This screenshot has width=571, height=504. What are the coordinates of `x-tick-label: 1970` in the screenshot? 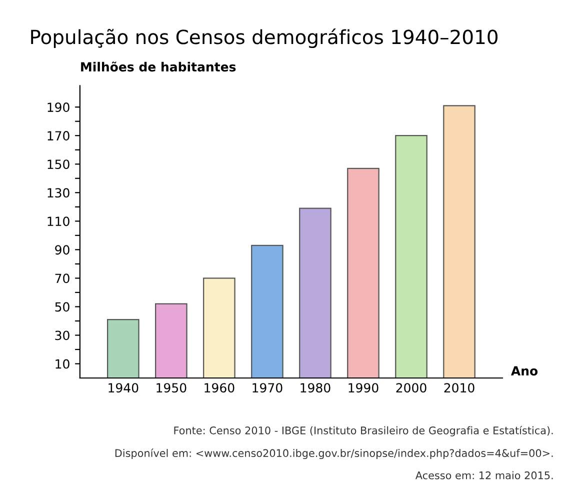 It's located at (267, 388).